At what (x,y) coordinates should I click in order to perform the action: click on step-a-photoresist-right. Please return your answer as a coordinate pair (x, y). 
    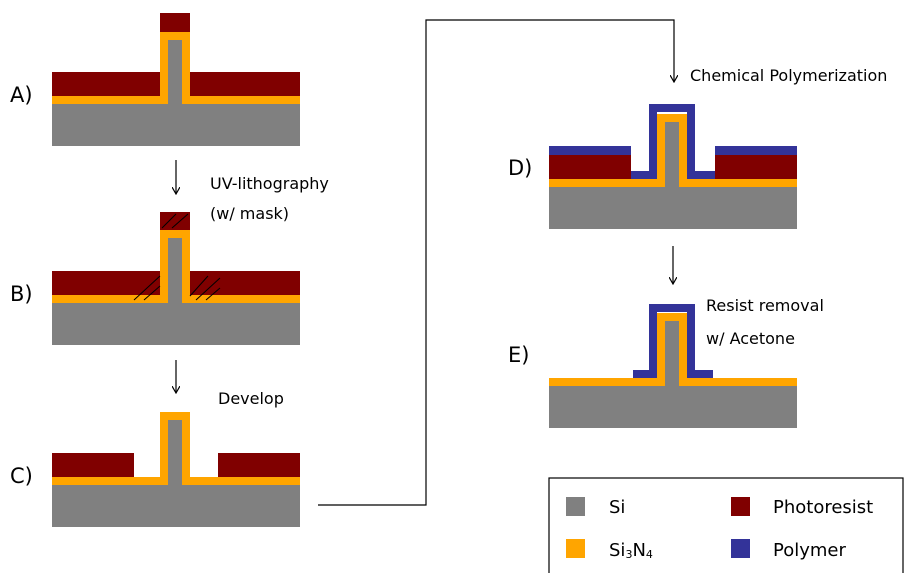
    Looking at the image, I should click on (245, 84).